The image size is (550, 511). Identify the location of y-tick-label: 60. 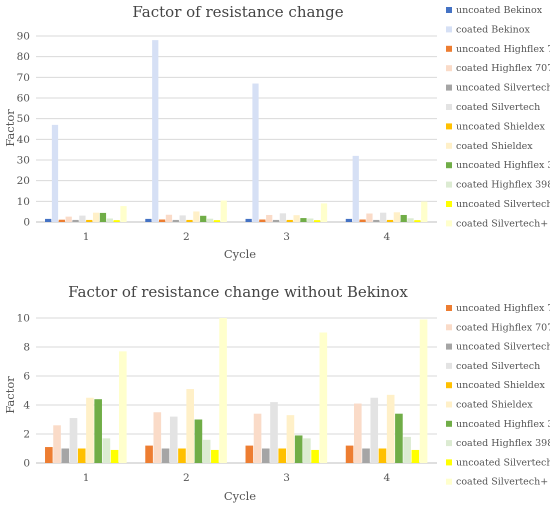
(23, 99).